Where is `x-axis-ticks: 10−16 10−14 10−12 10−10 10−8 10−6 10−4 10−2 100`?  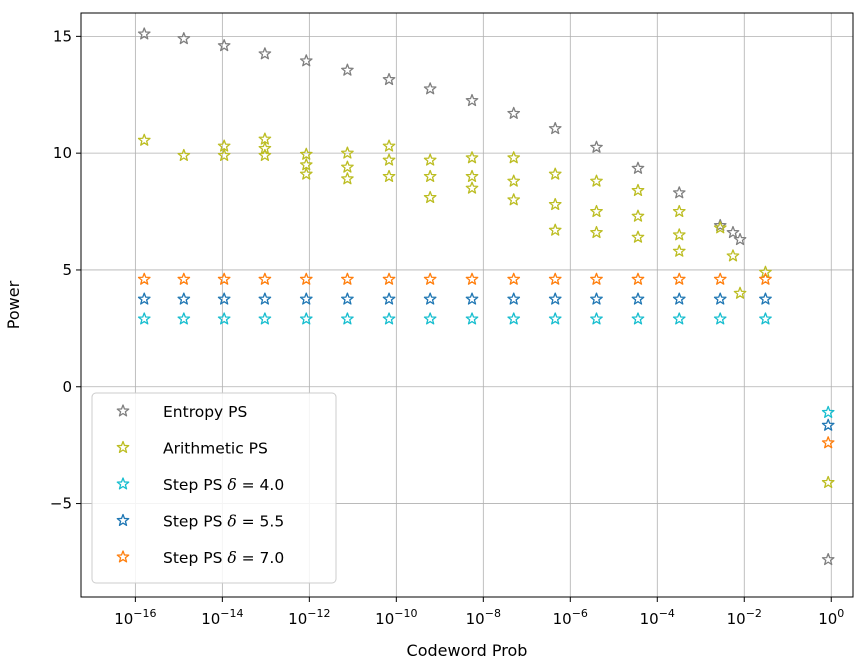 x-axis-ticks: 10−16 10−14 10−12 10−10 10−8 10−6 10−4 10−2 100 is located at coordinates (479, 612).